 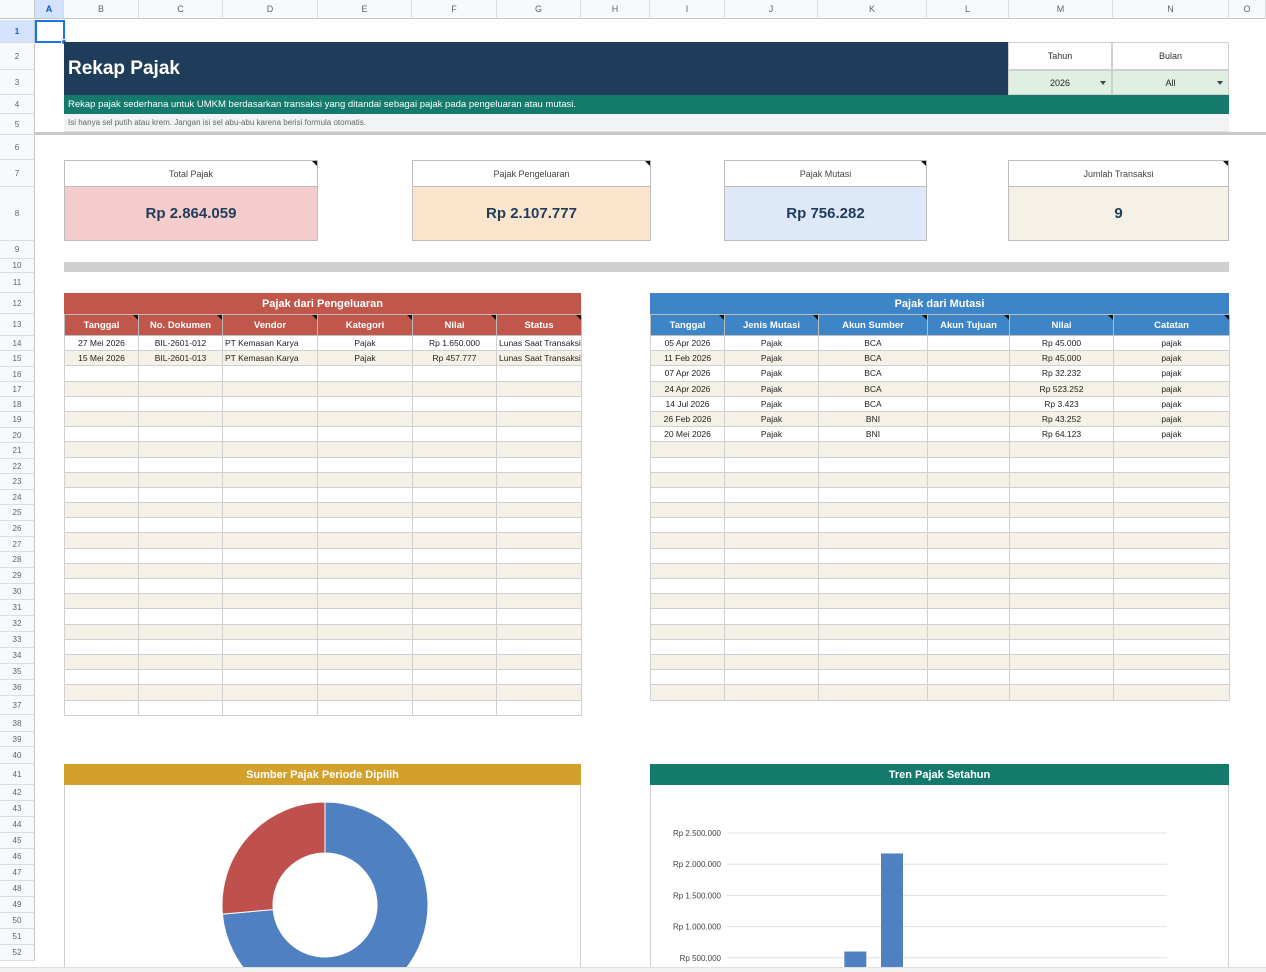 I want to click on row-header-32: 32, so click(x=17, y=624).